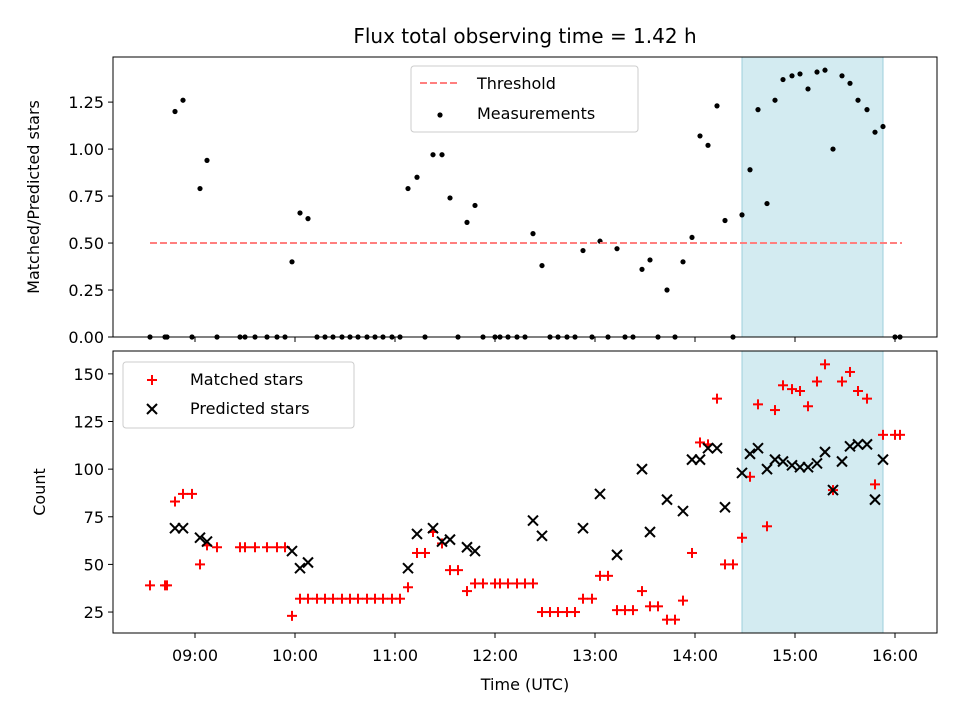 This screenshot has height=720, width=960. I want to click on bottom-legend-box, so click(238, 395).